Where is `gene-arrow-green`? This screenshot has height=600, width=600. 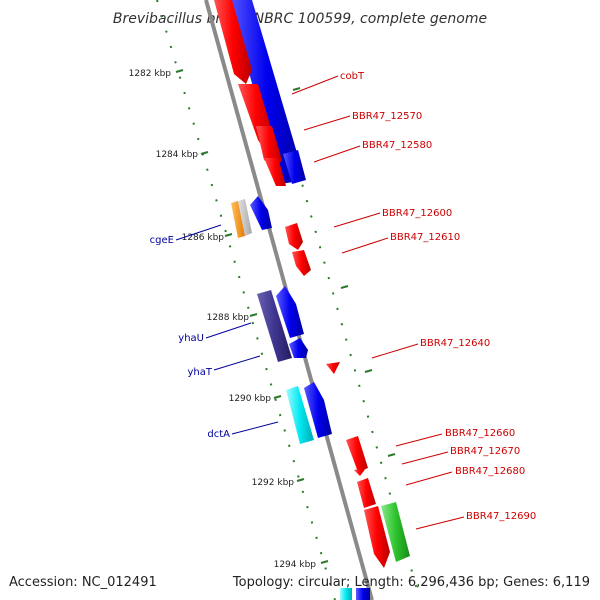
gene-arrow-green is located at coordinates (395, 532).